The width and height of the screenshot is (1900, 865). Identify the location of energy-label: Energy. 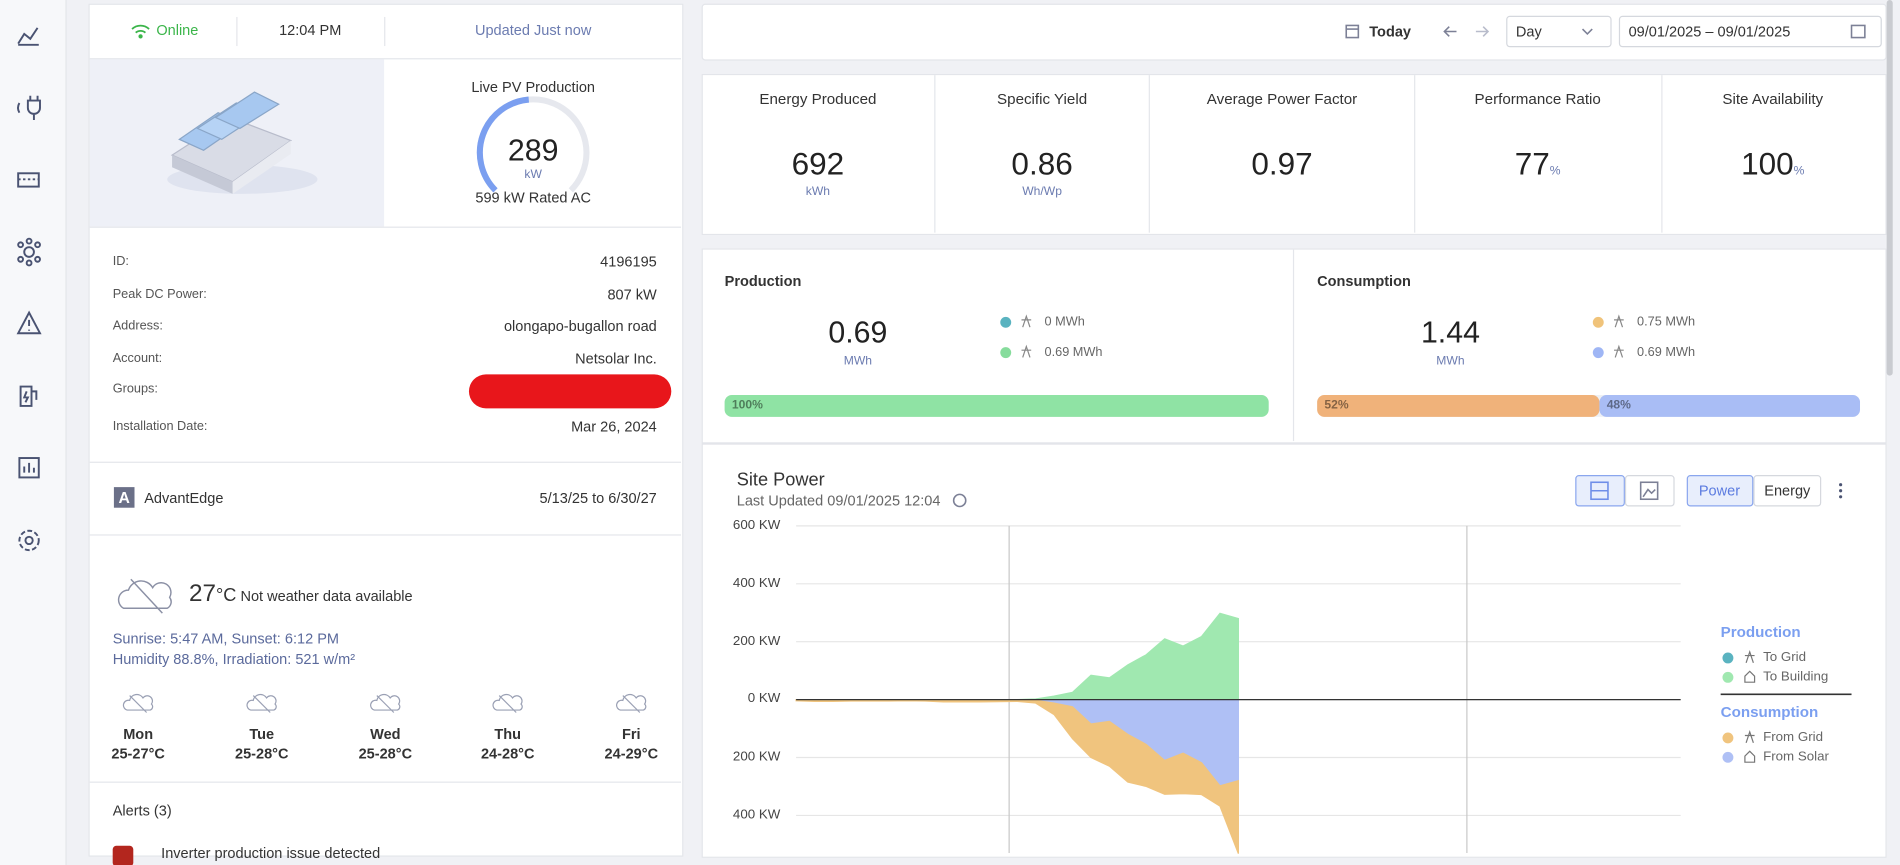
(1787, 491).